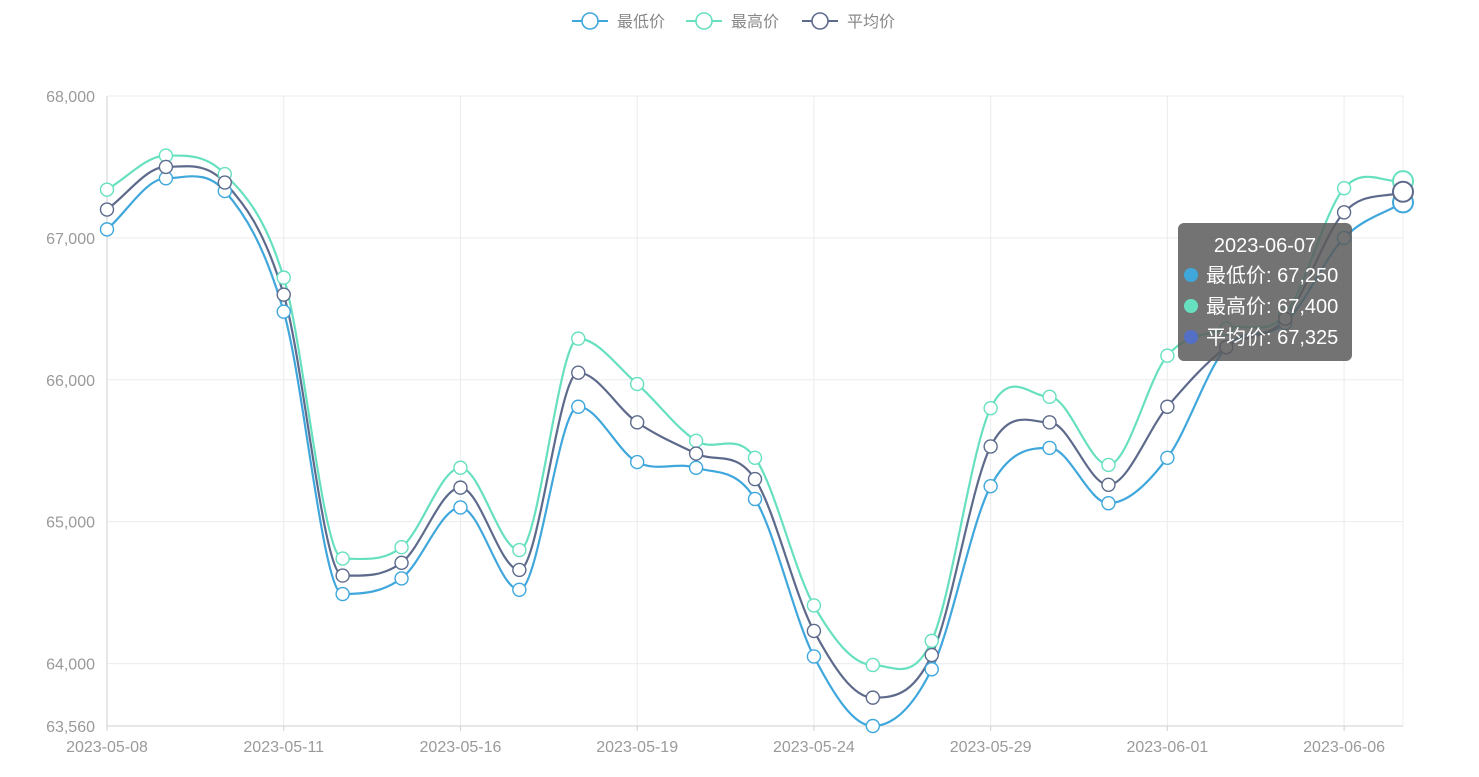 The width and height of the screenshot is (1479, 777). I want to click on tooltip-label-max: 最高价: 67,400, so click(1272, 307).